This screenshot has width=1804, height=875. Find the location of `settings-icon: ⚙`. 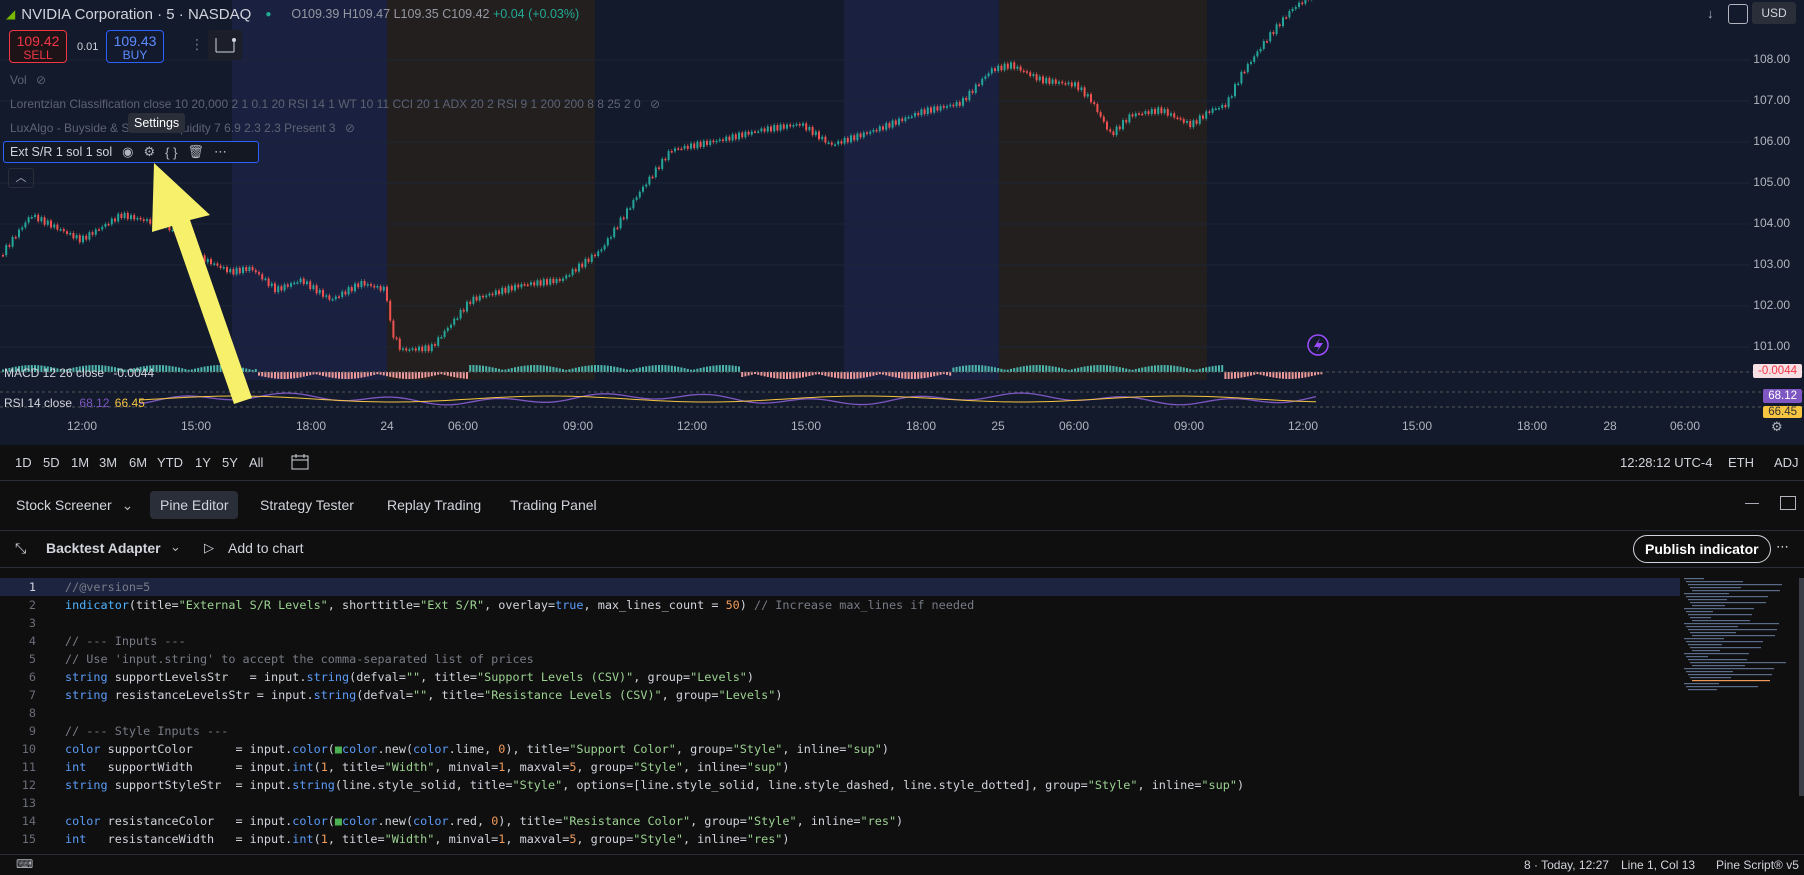

settings-icon: ⚙ is located at coordinates (149, 151).